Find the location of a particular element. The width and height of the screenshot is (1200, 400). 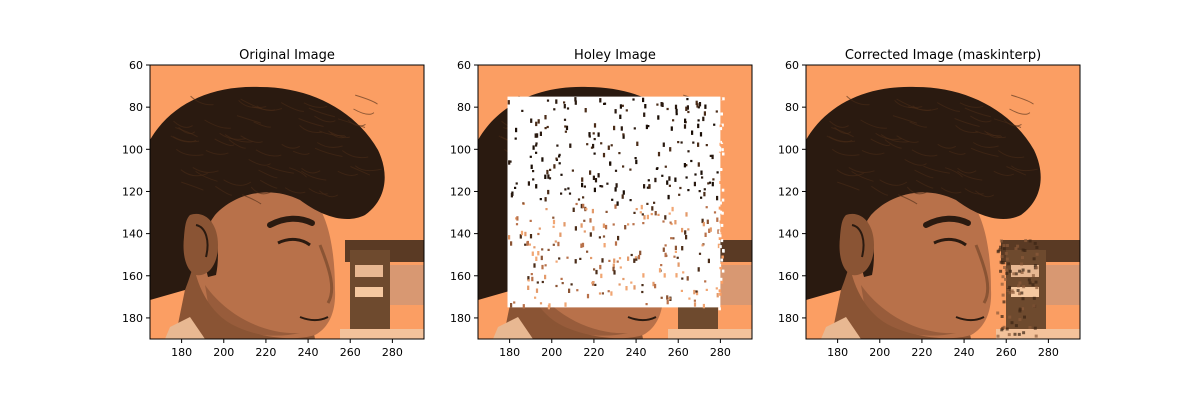

hair is located at coordinates (923, 193).